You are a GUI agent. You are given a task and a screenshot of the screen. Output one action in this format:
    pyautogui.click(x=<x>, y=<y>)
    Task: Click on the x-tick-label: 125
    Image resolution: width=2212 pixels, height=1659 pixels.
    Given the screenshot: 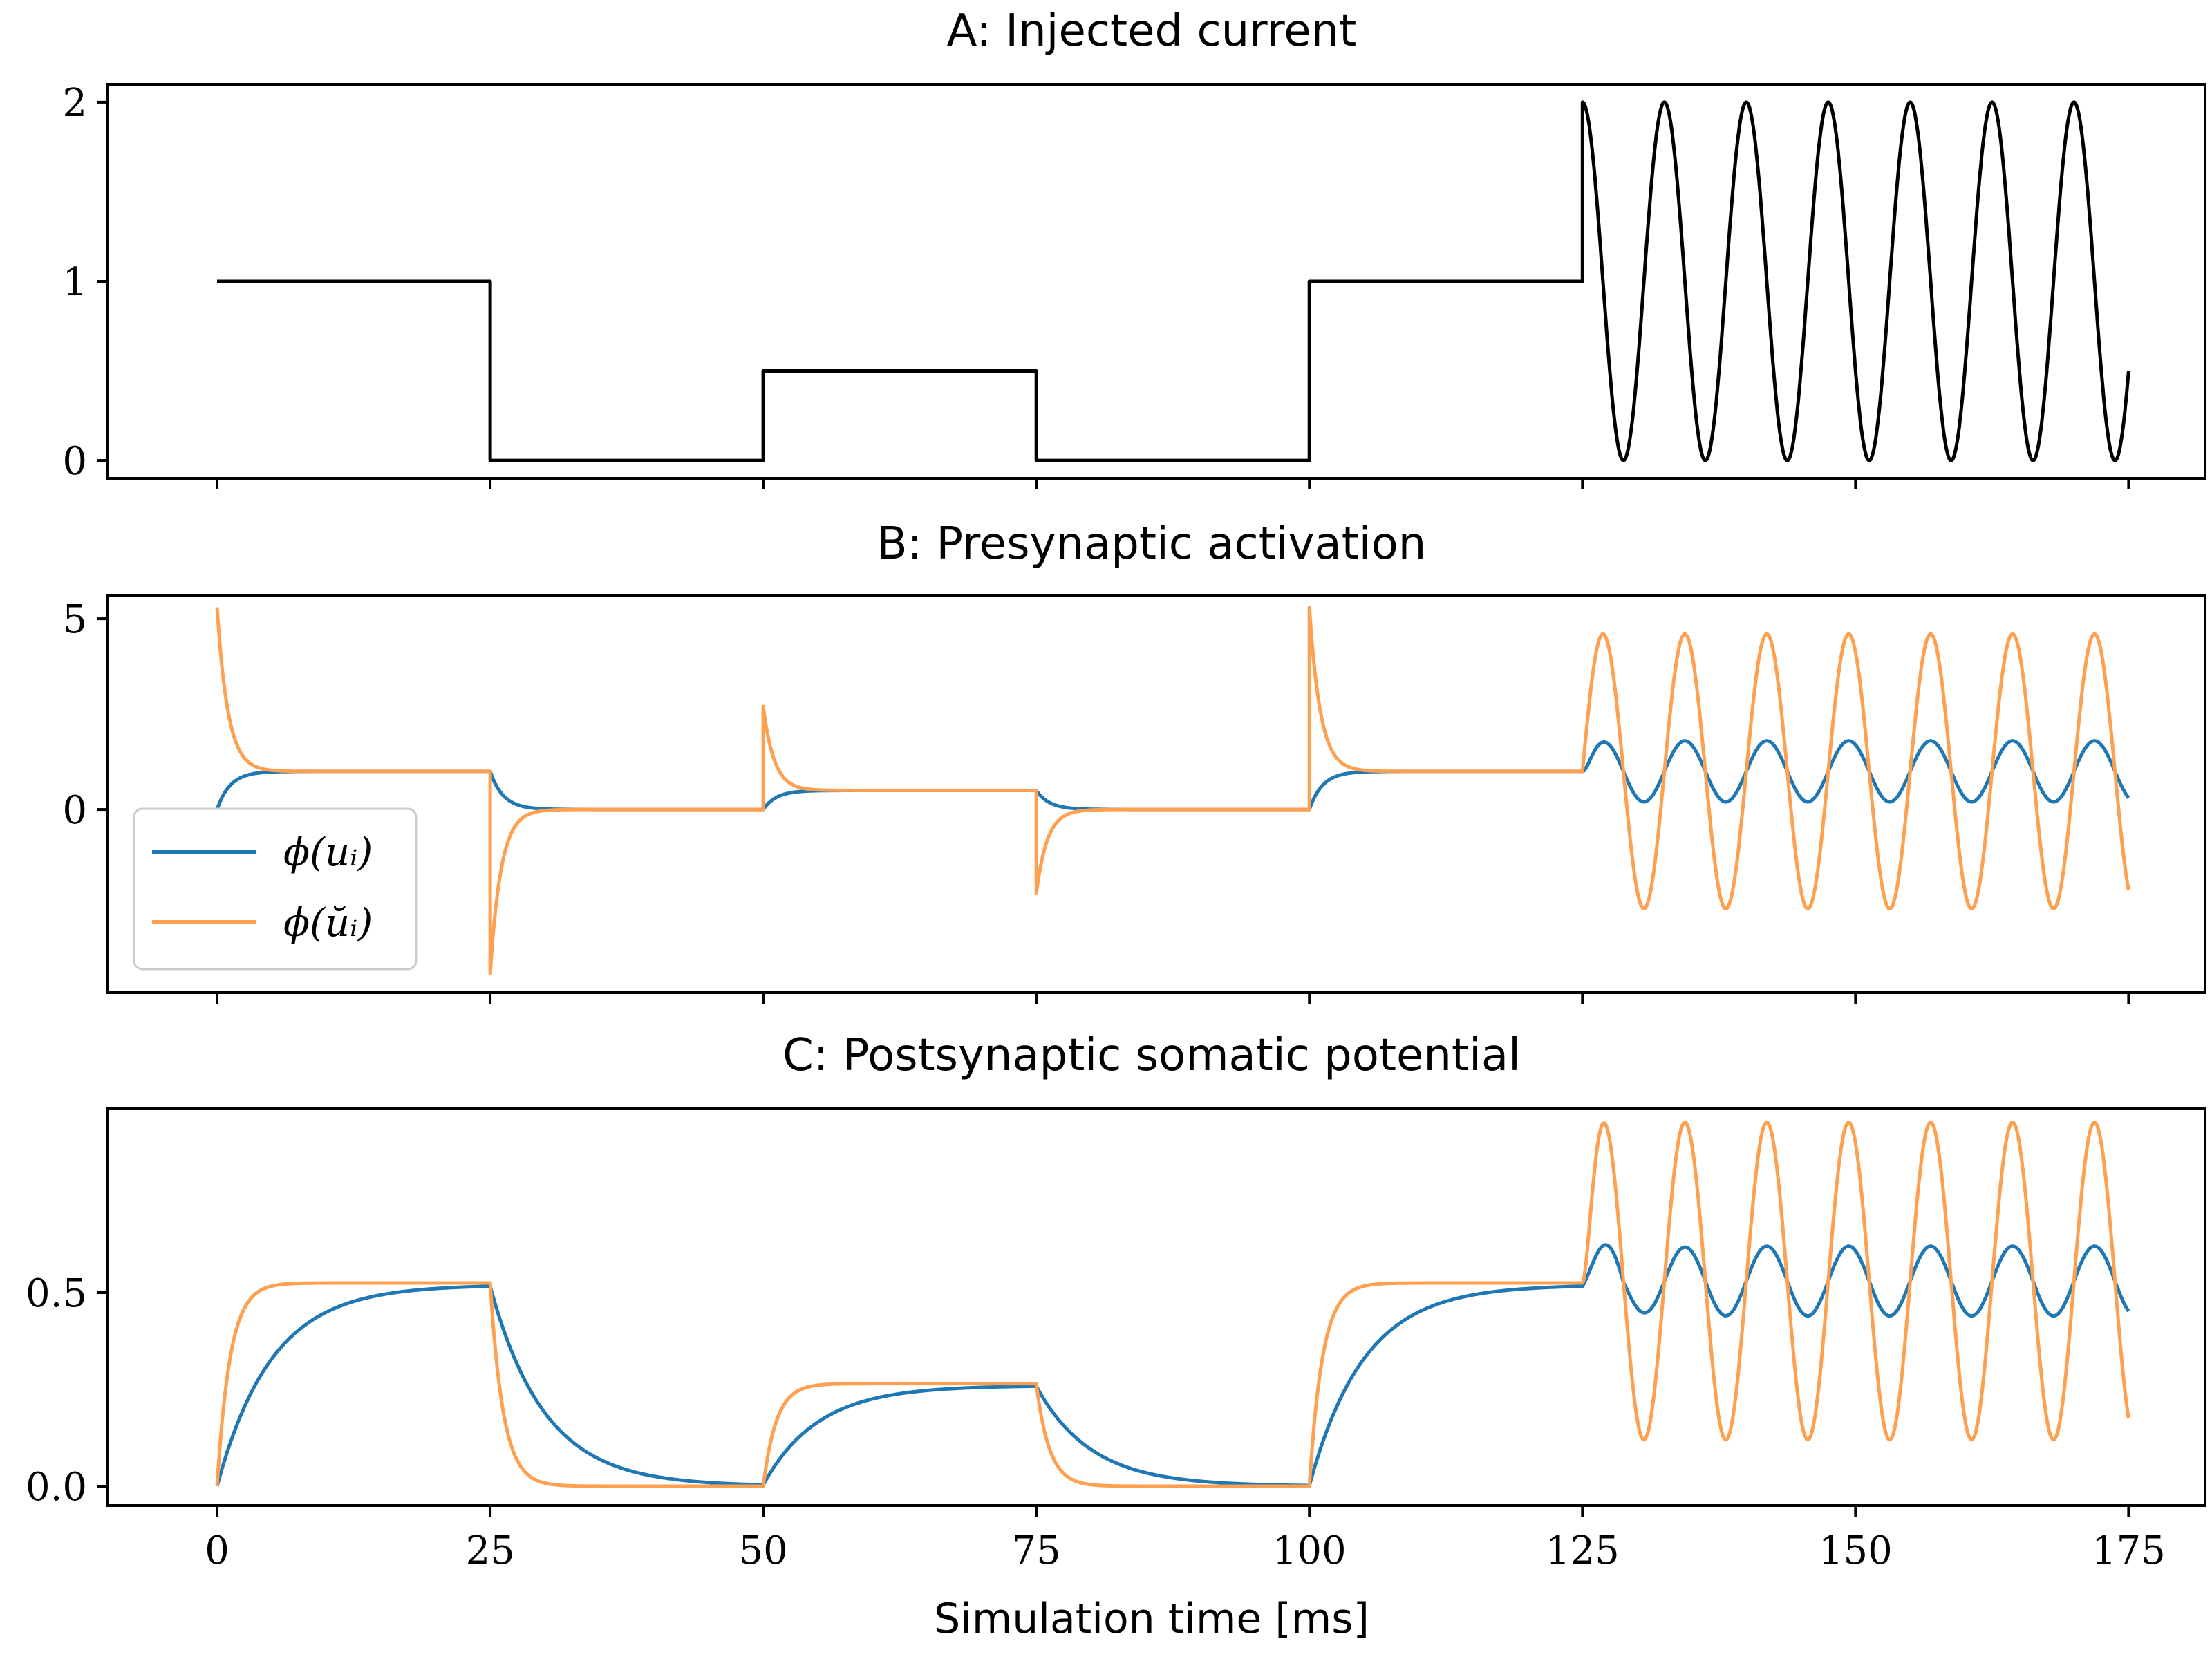 What is the action you would take?
    pyautogui.click(x=1583, y=1550)
    